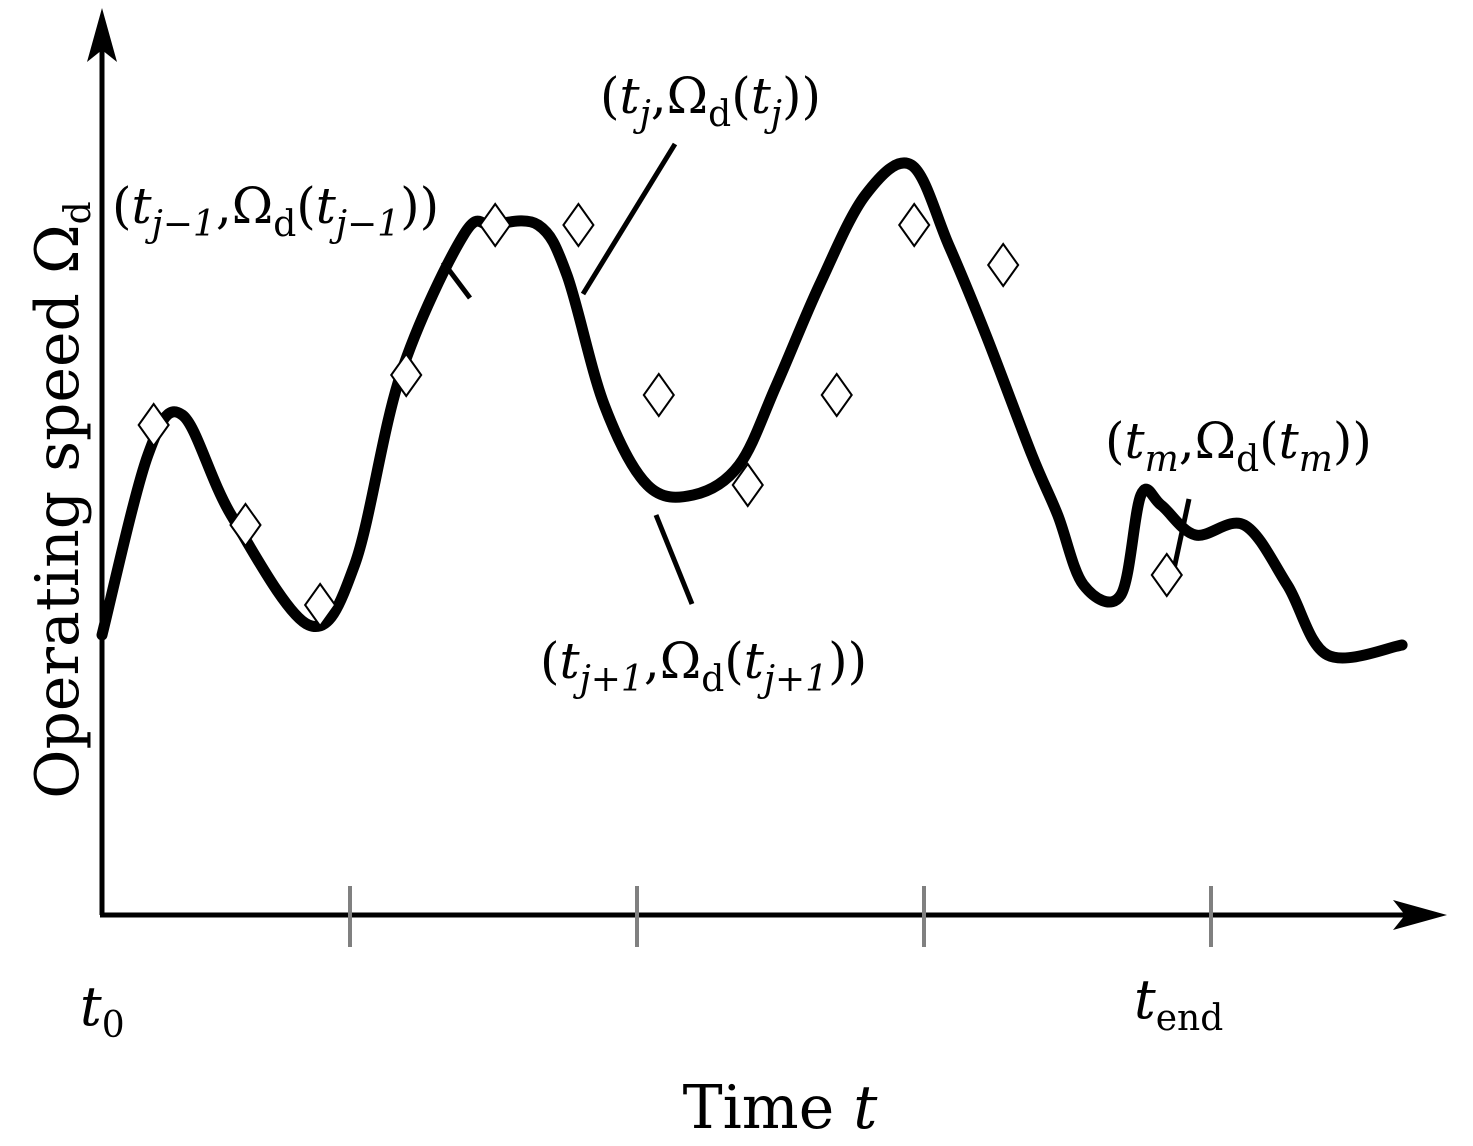  I want to click on leader-prev, so click(456, 280).